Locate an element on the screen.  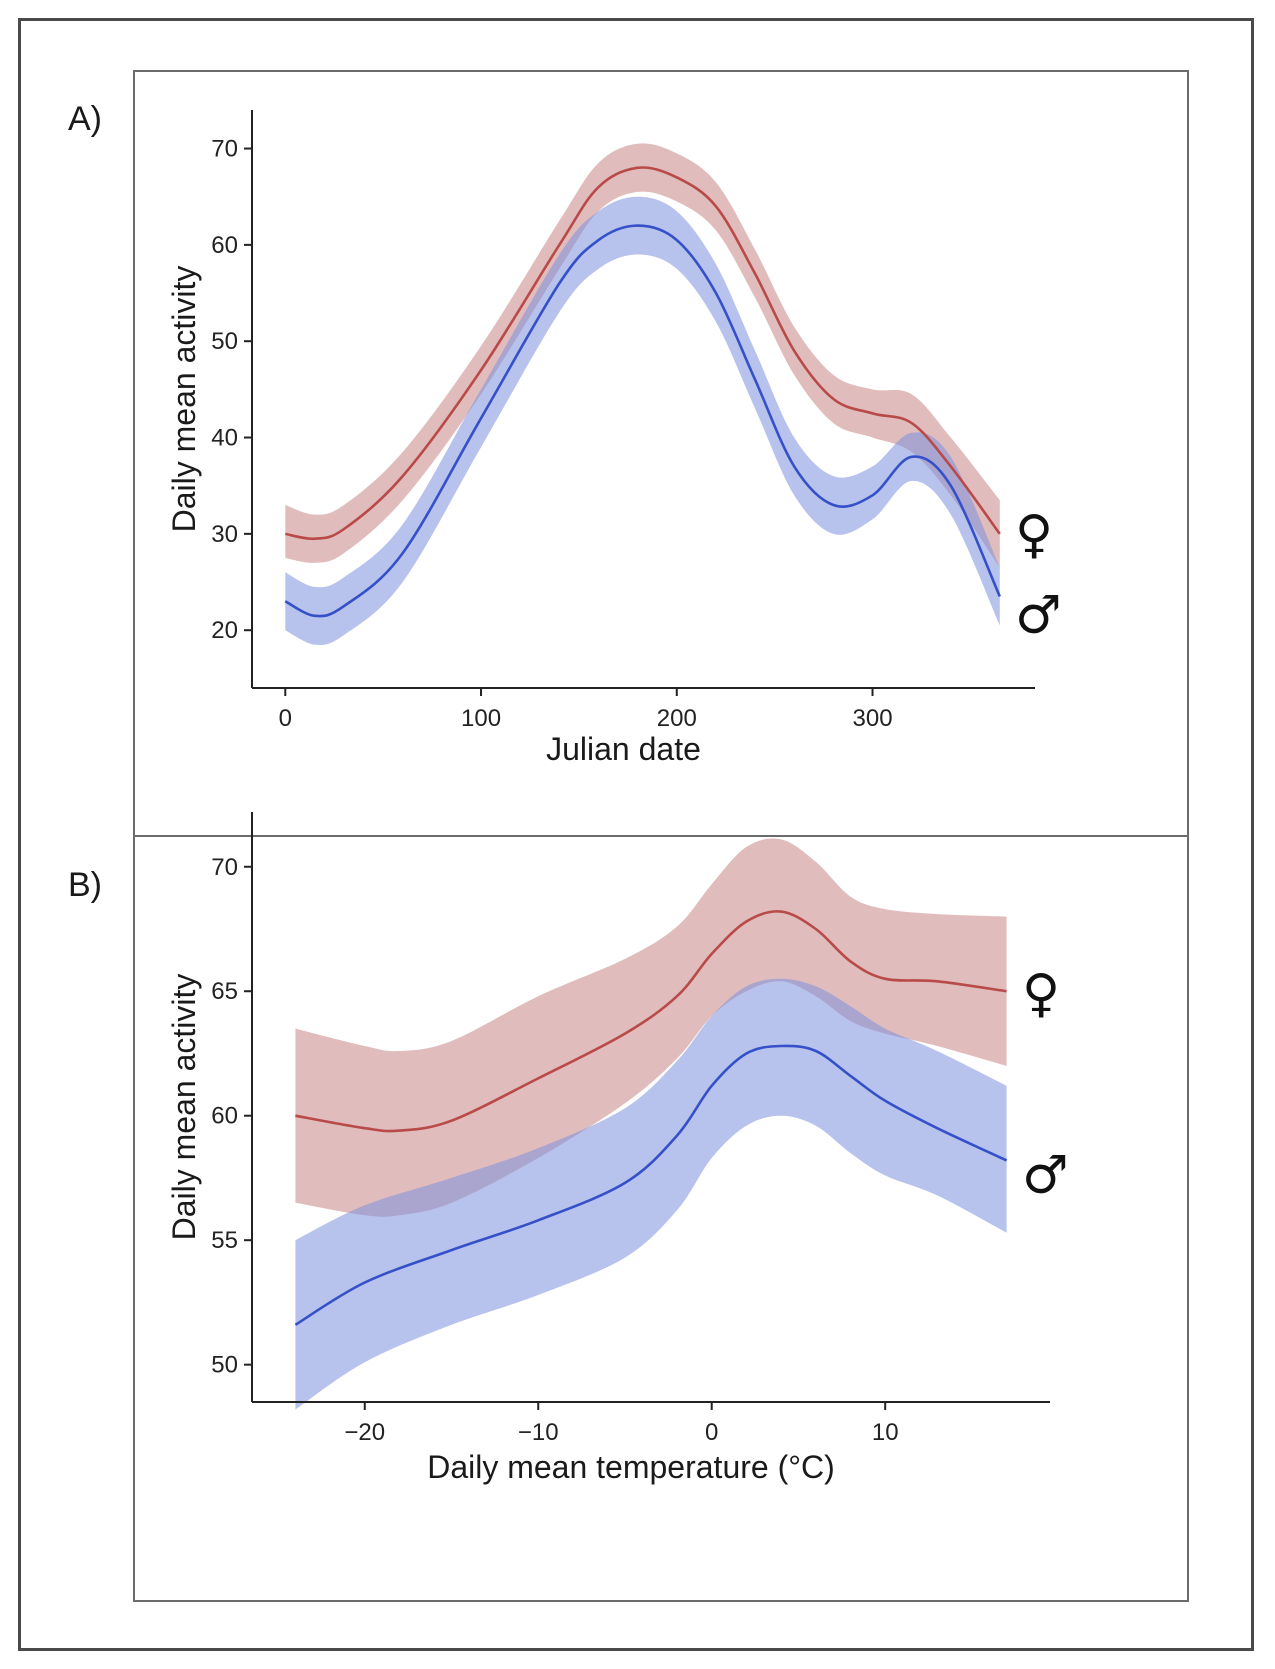
x-axis-title: Julian date is located at coordinates (623, 749).